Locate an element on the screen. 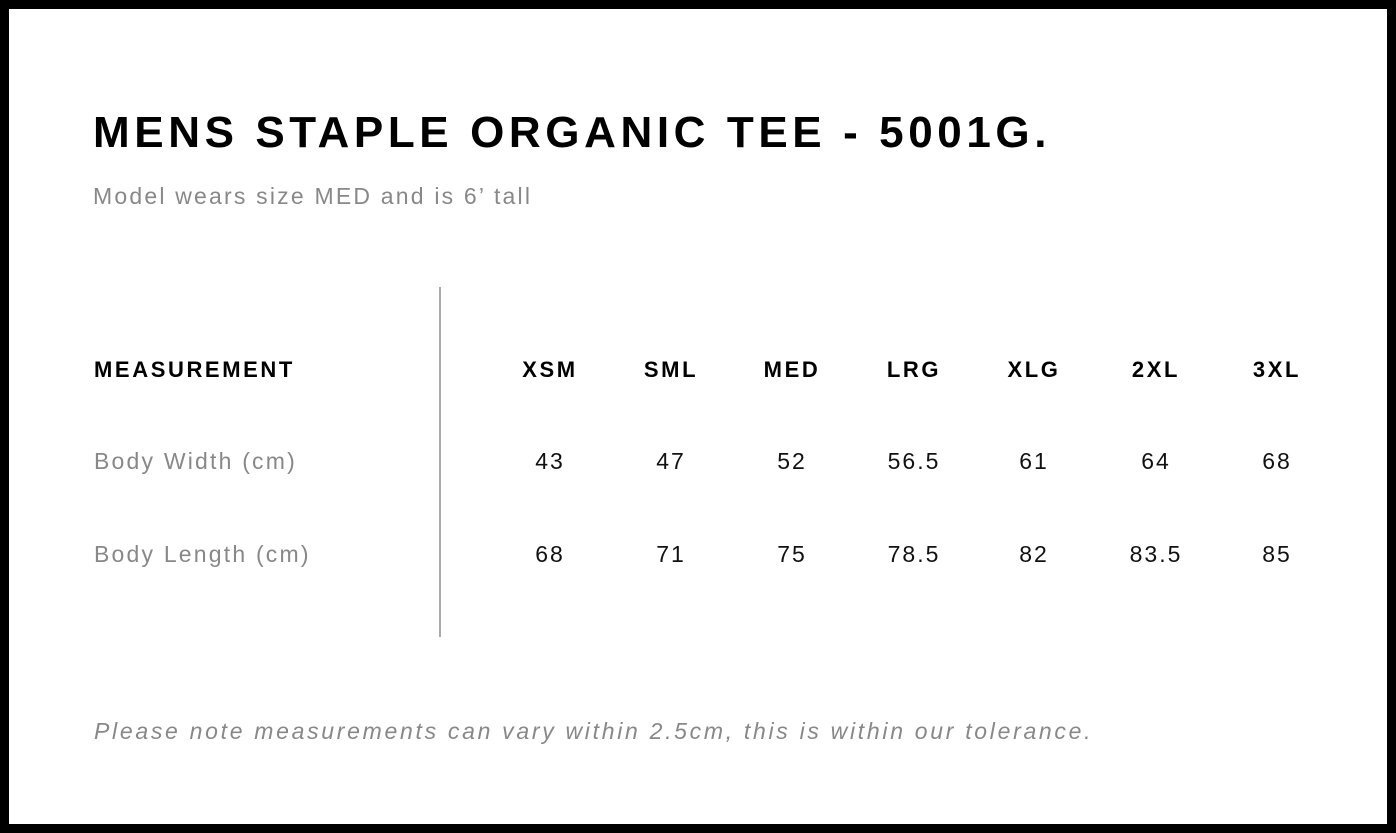 Image resolution: width=1396 pixels, height=833 pixels. table-cell: 52 is located at coordinates (792, 461).